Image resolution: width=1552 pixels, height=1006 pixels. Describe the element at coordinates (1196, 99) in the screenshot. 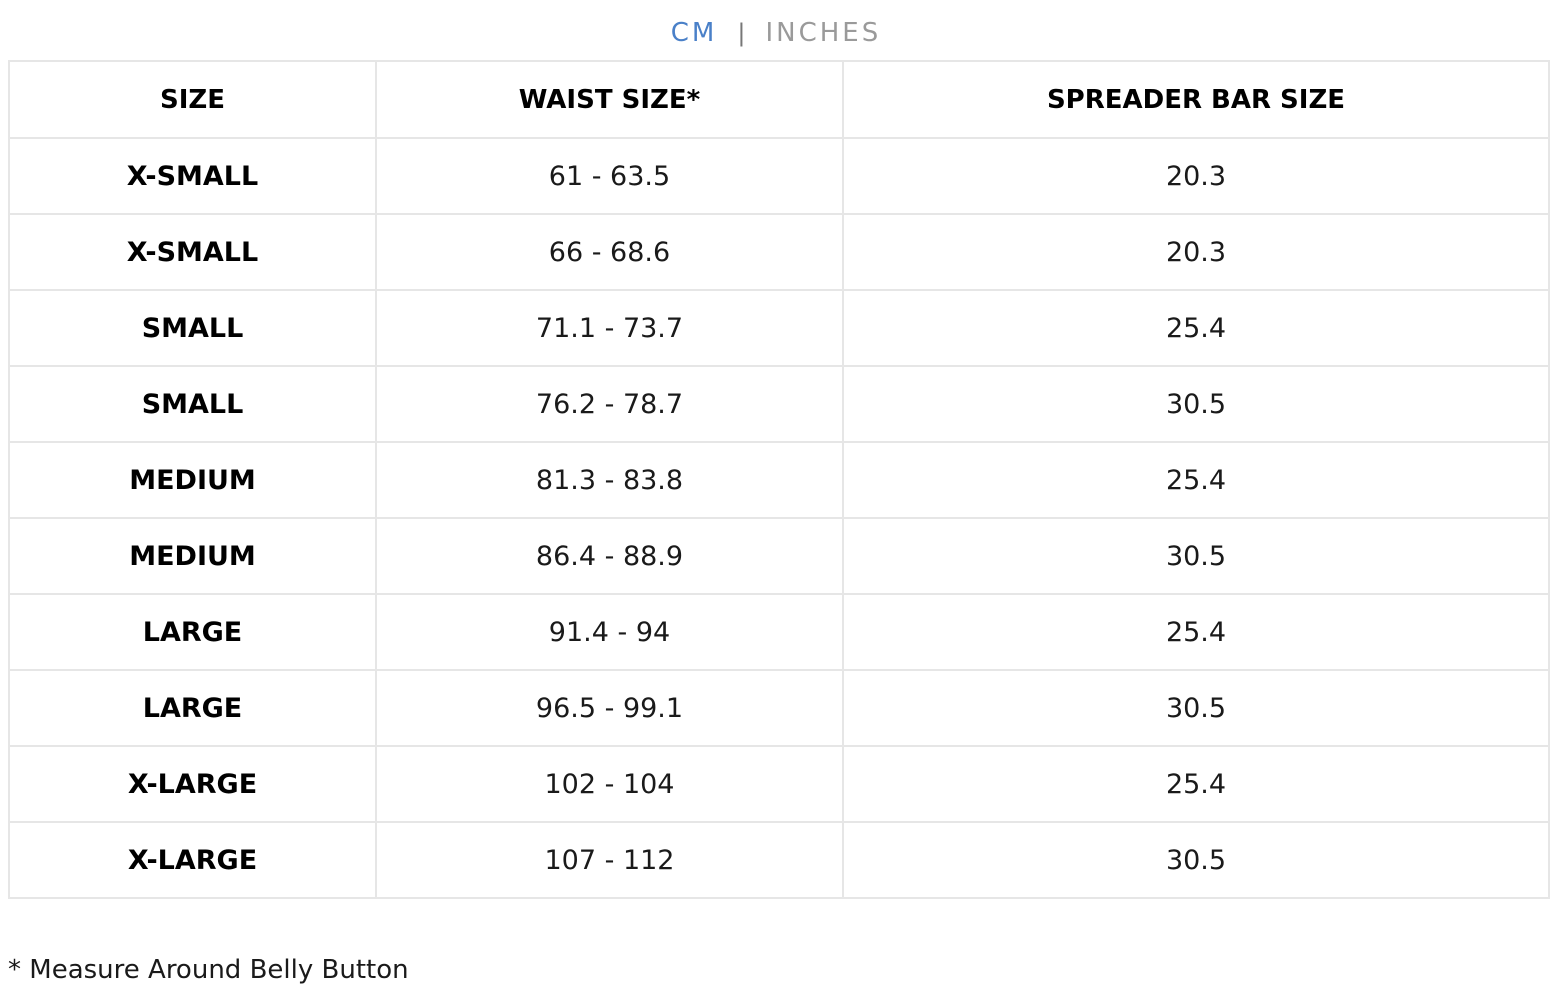

I see `header-spreader-bar-size: SPREADER BAR SIZE` at that location.